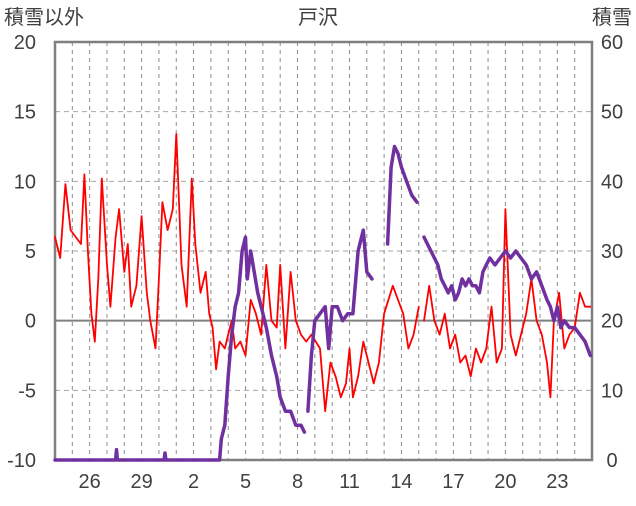 Image resolution: width=636 pixels, height=506 pixels. I want to click on right-tick-label: 60, so click(612, 43).